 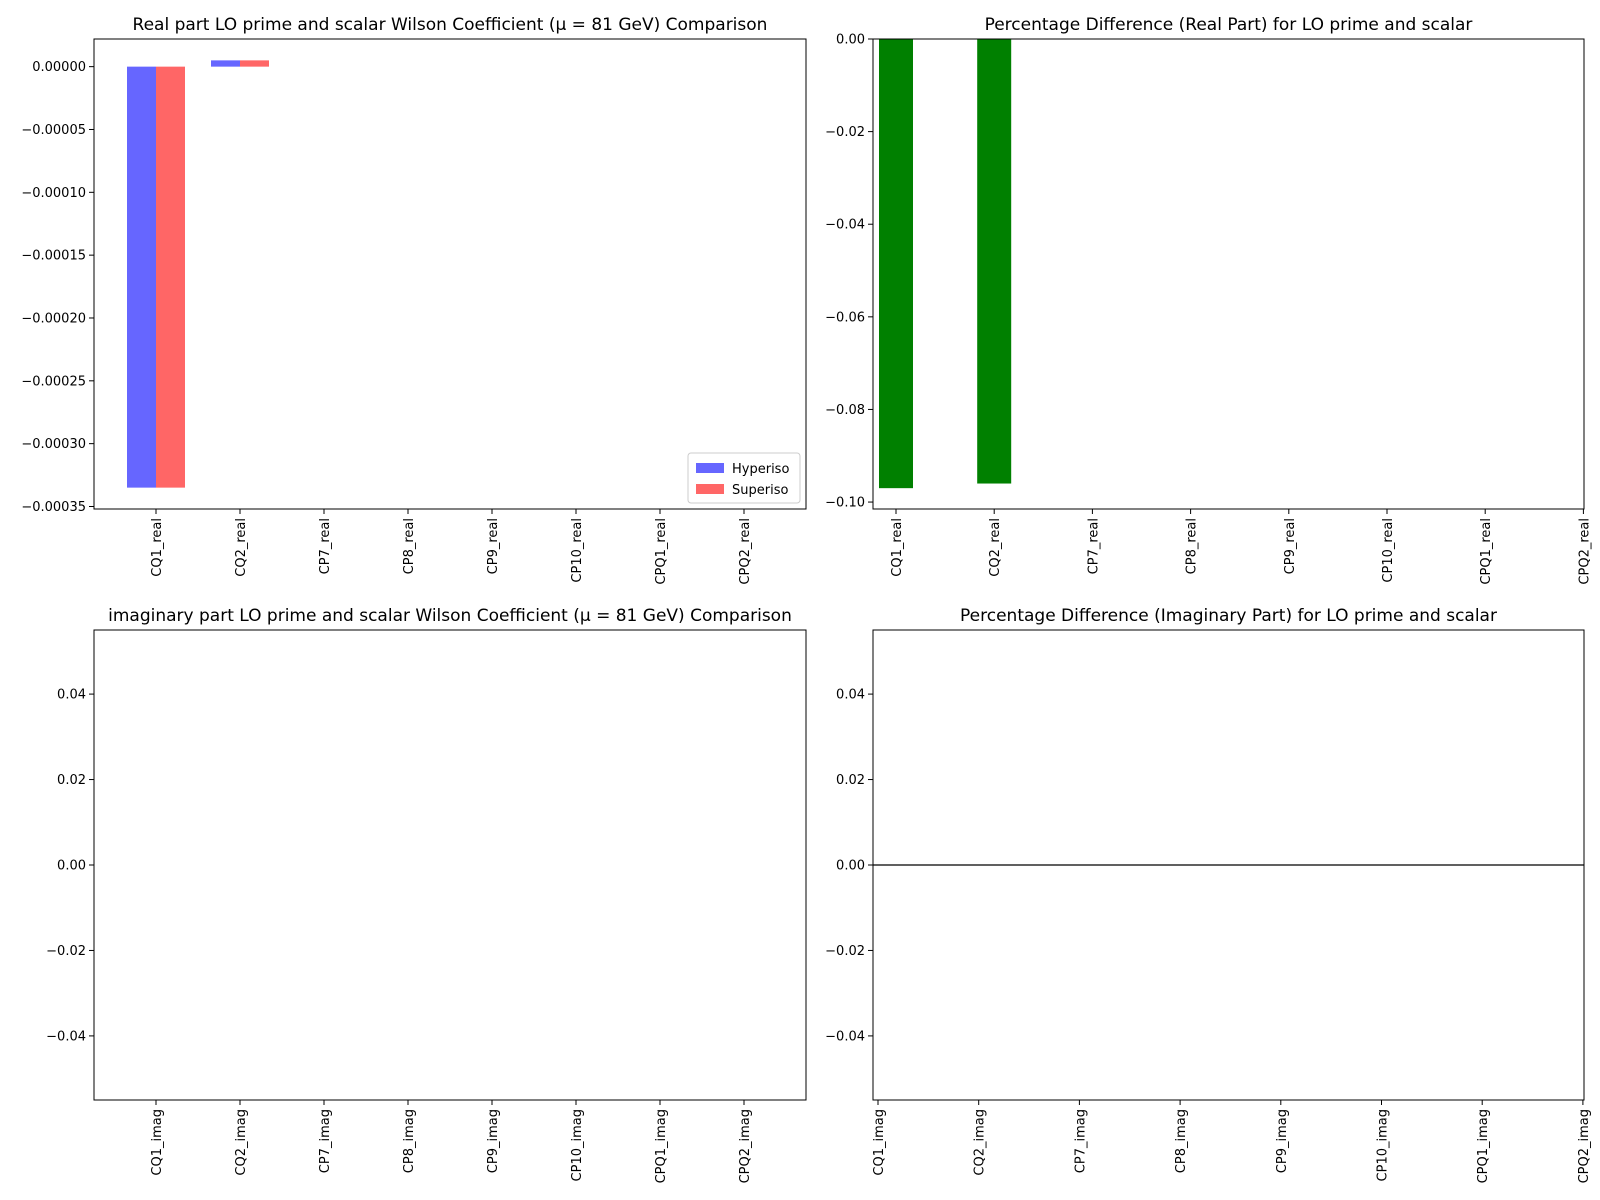 What do you see at coordinates (53, 193) in the screenshot?
I see `y-tick-label: −0.00010` at bounding box center [53, 193].